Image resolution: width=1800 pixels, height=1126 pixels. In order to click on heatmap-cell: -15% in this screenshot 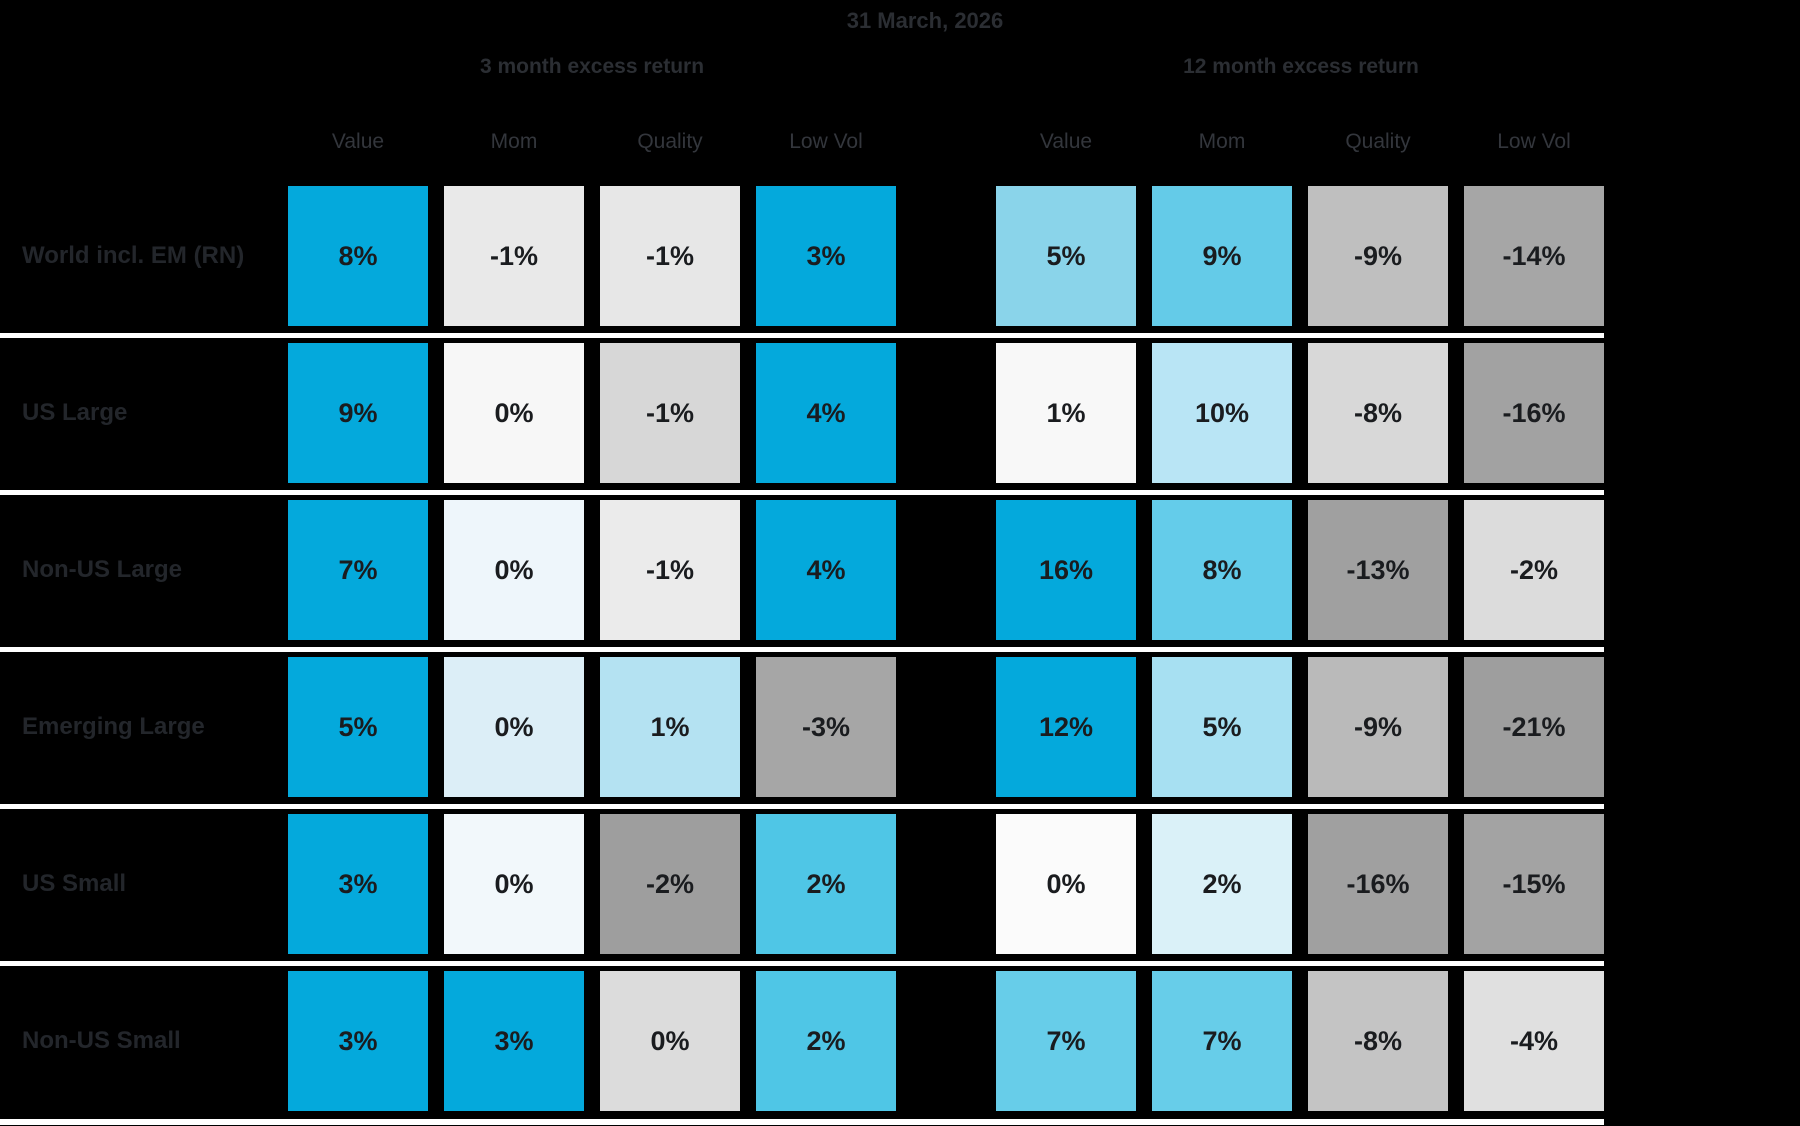, I will do `click(1534, 884)`.